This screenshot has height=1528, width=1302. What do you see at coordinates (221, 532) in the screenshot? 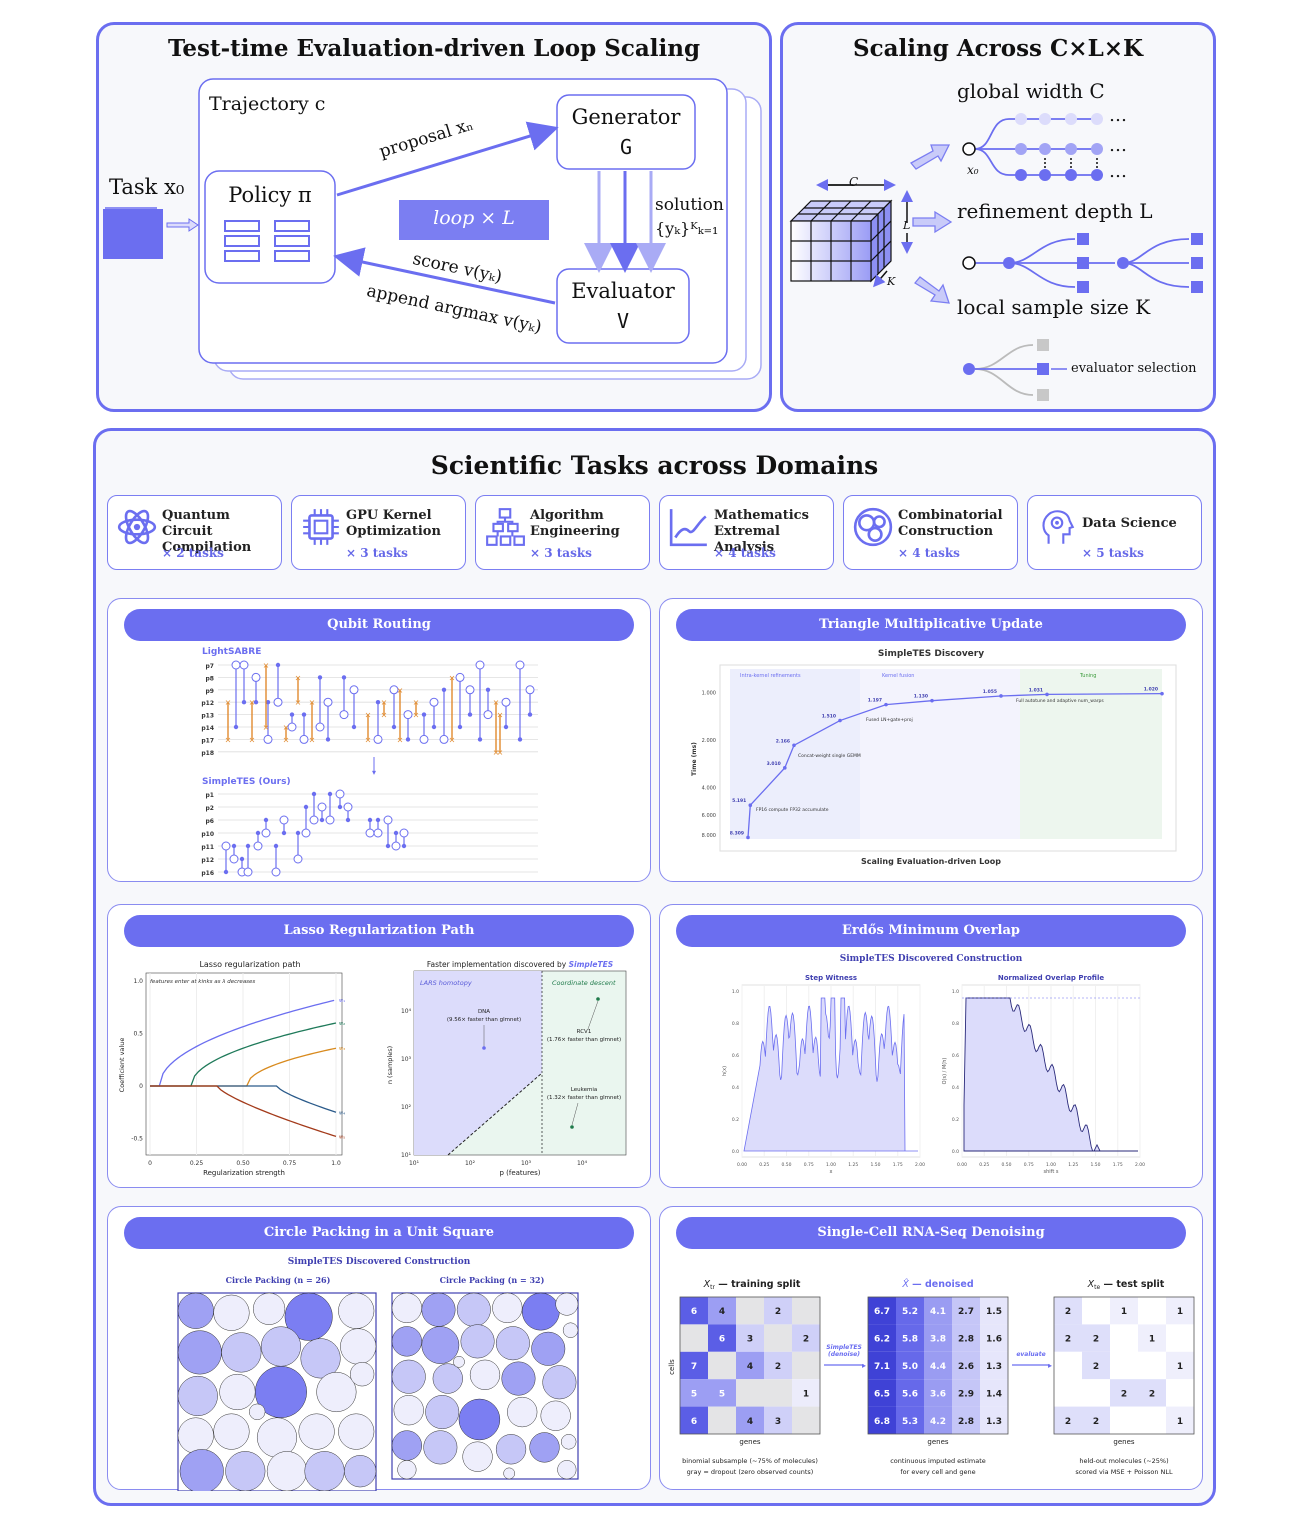
I see `task-name: Quantum Circuit Compilation` at bounding box center [221, 532].